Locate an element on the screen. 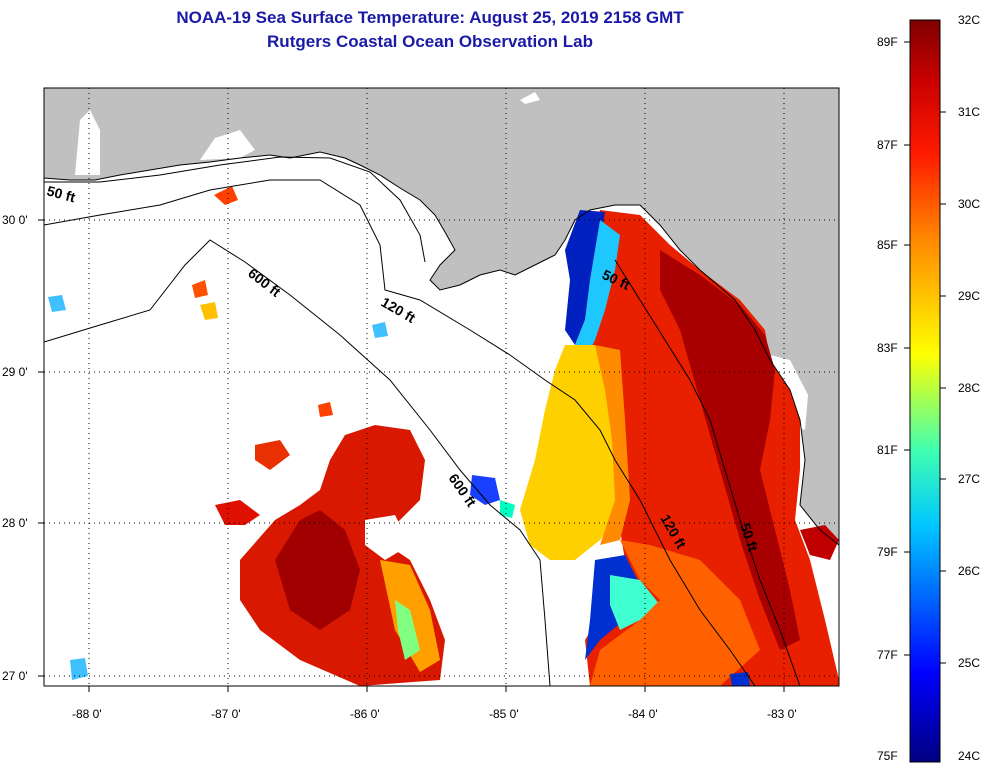  lat-label: 30 0' is located at coordinates (15, 220).